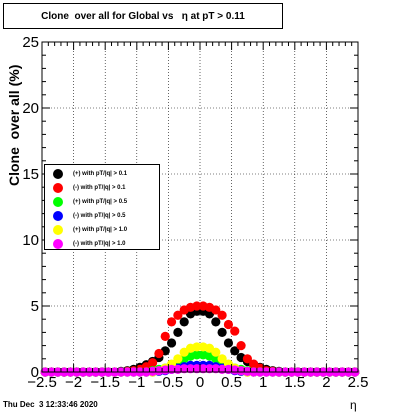 This screenshot has width=400, height=414. I want to click on x-tick-label: 0.5, so click(231, 382).